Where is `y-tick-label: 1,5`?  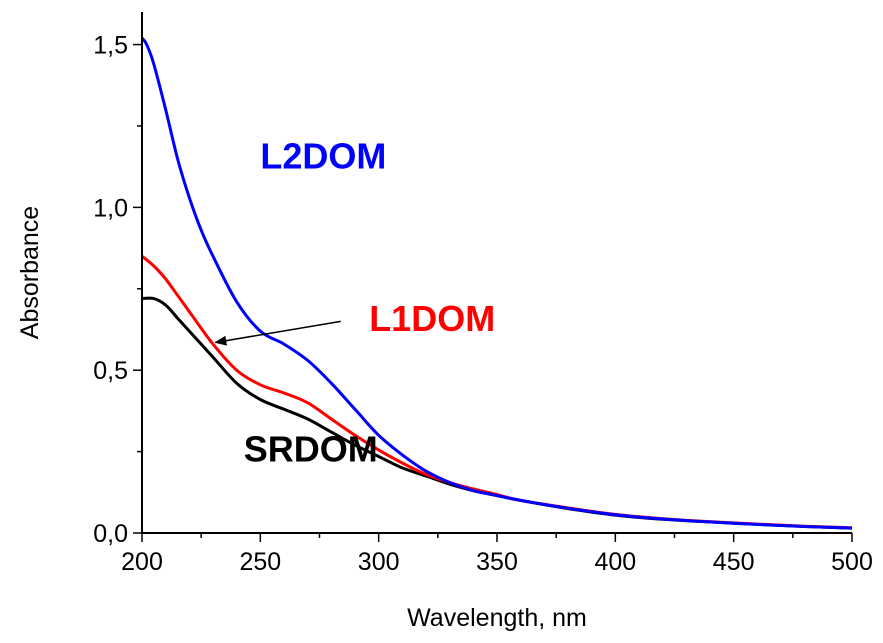
y-tick-label: 1,5 is located at coordinates (110, 46).